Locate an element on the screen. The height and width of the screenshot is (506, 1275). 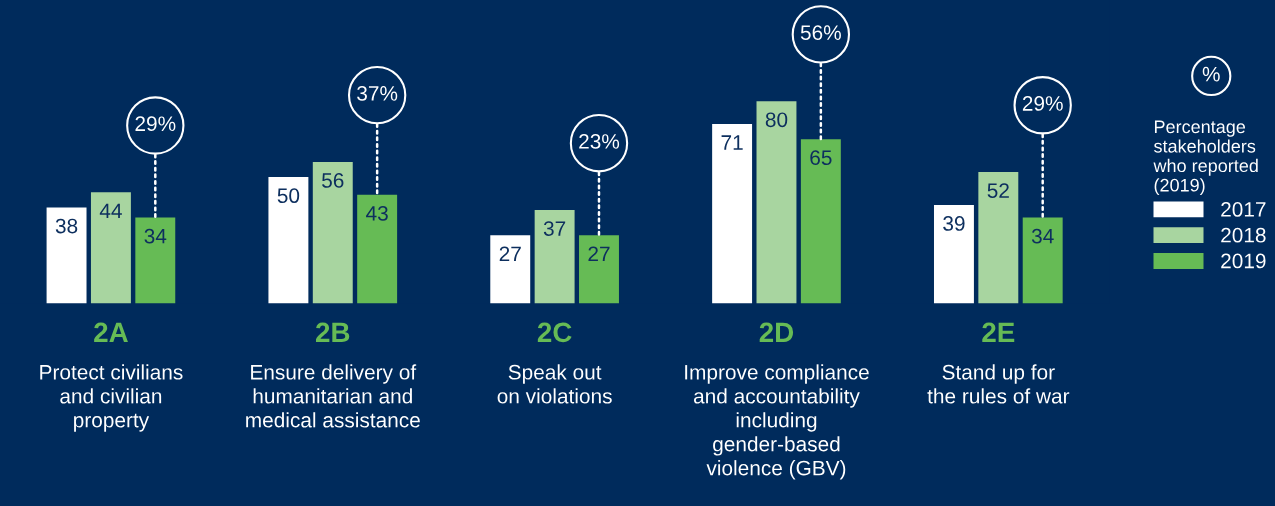
data-label: 65 is located at coordinates (821, 158).